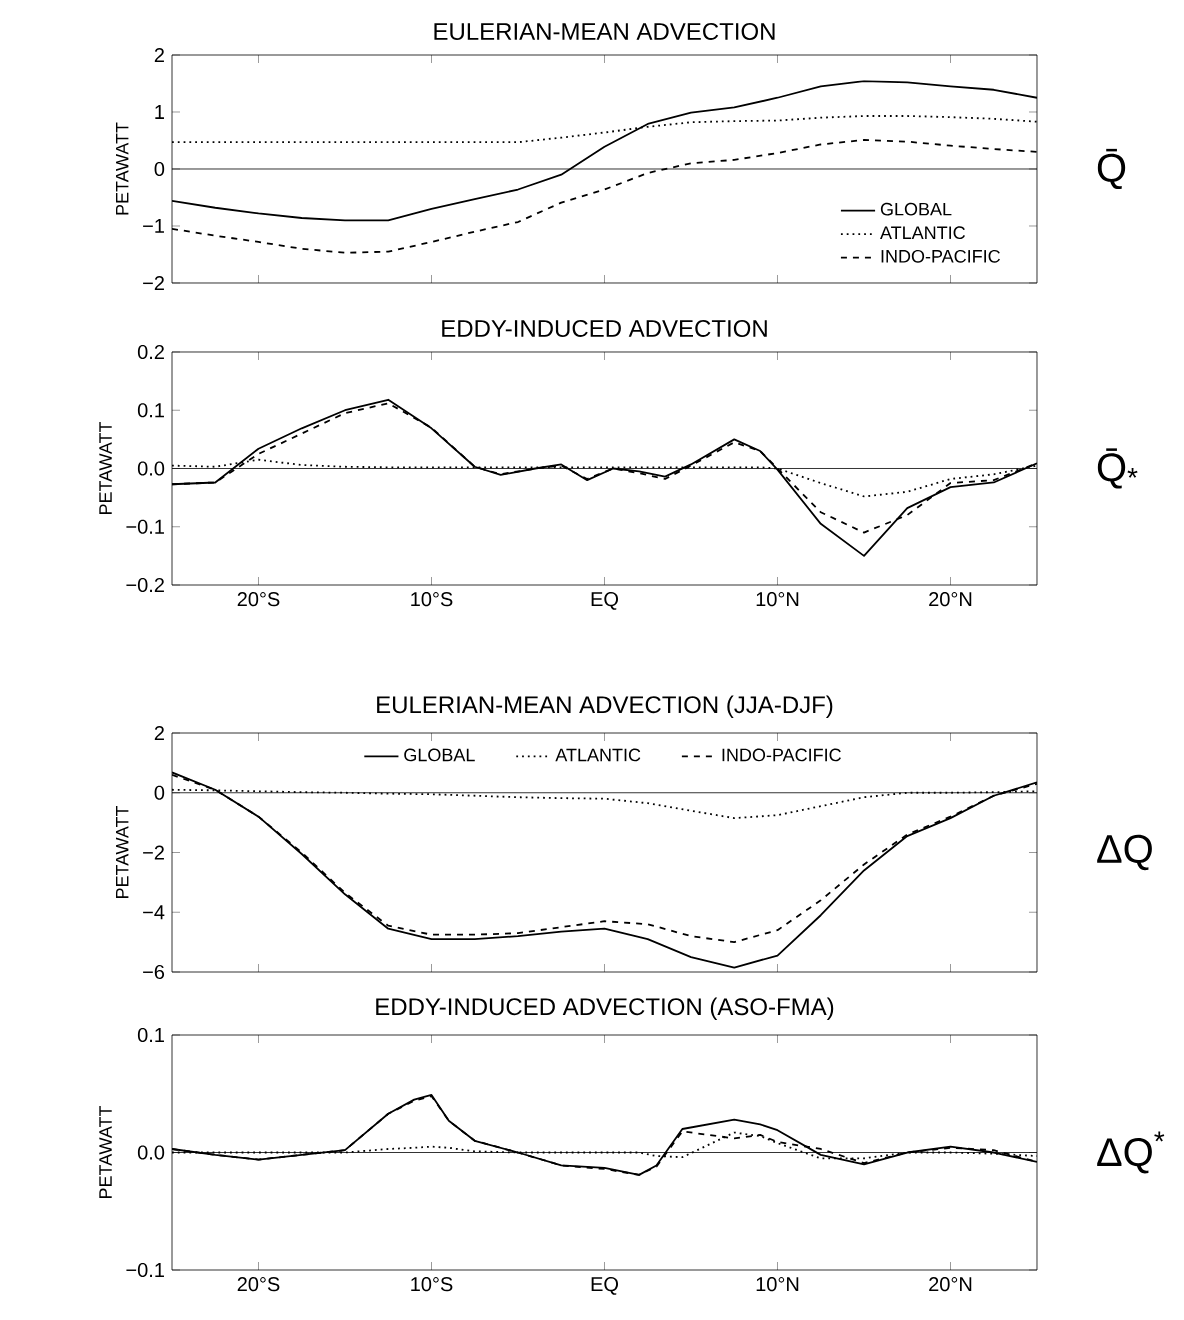 Image resolution: width=1184 pixels, height=1320 pixels. I want to click on y-tick-label: 0.2, so click(150, 352).